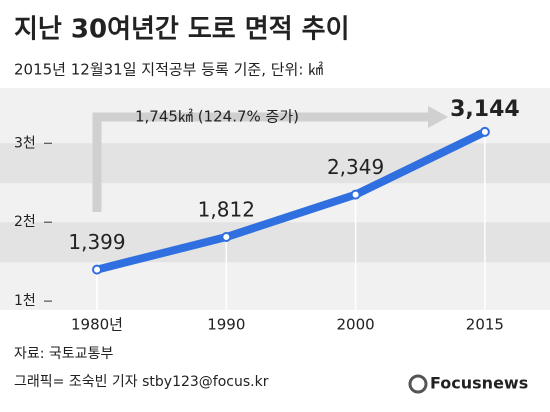 Image resolution: width=550 pixels, height=412 pixels. What do you see at coordinates (25, 301) in the screenshot?
I see `y-tick-label: 1천` at bounding box center [25, 301].